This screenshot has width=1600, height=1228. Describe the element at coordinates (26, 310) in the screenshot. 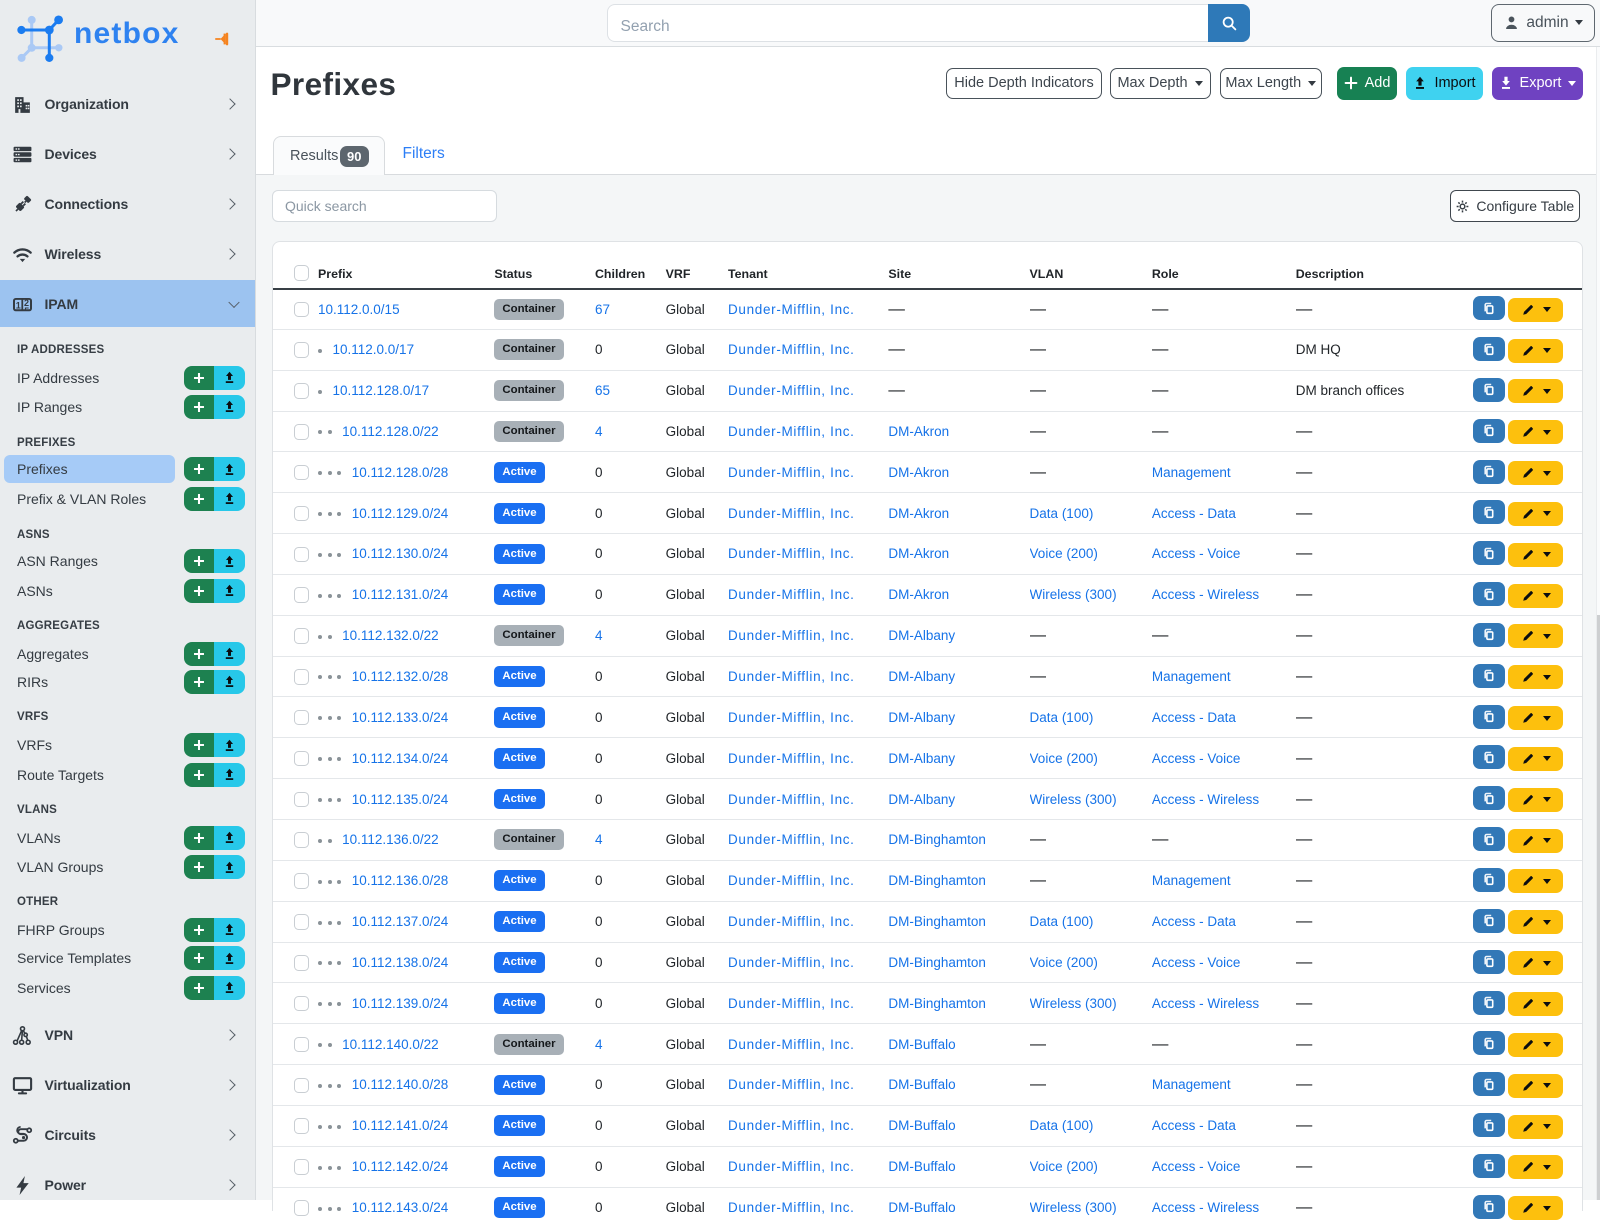

I see `svg-text: 5` at that location.